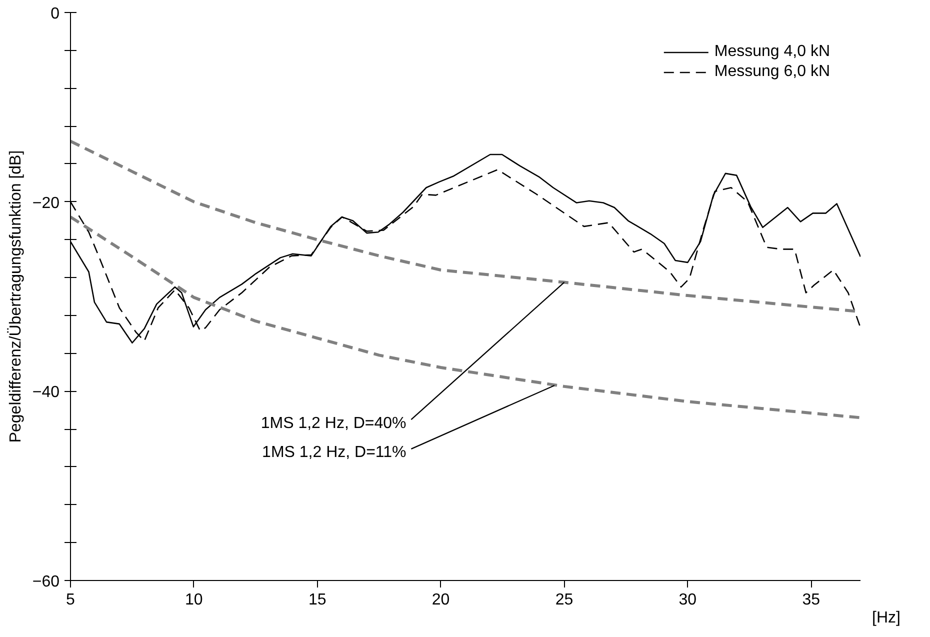 Image resolution: width=930 pixels, height=637 pixels. What do you see at coordinates (772, 72) in the screenshot?
I see `legend-label: Messung 6,0 kN` at bounding box center [772, 72].